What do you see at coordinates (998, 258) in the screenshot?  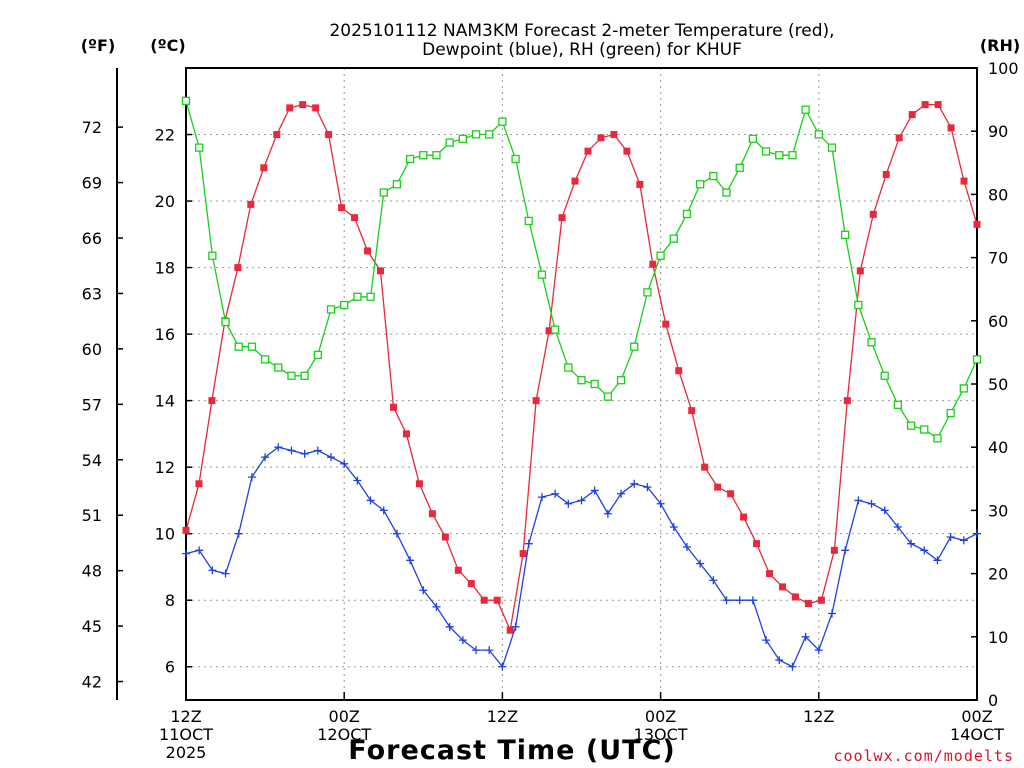 I see `rh-tick-label: 70` at bounding box center [998, 258].